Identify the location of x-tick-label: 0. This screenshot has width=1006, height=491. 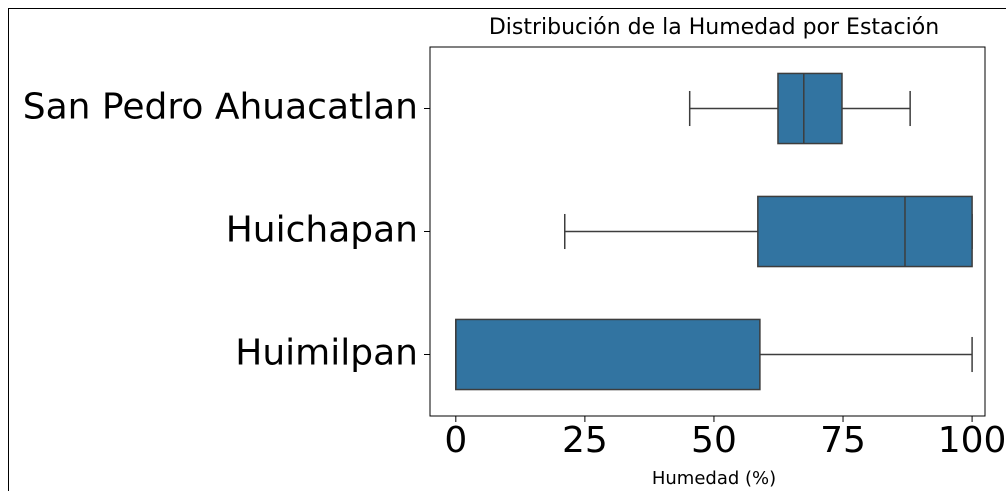
(455, 440).